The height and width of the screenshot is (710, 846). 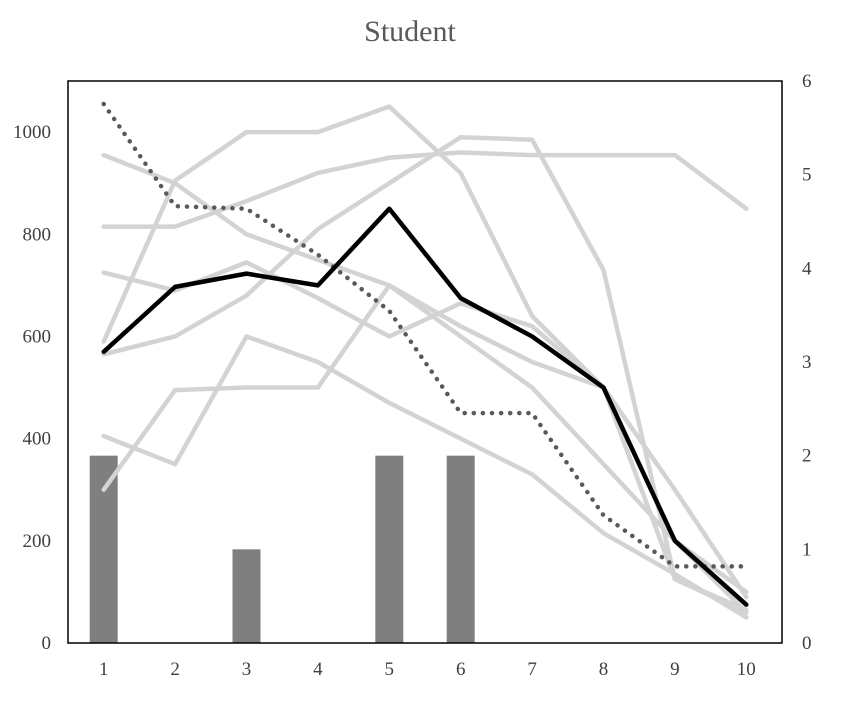 What do you see at coordinates (32, 388) in the screenshot?
I see `left-axis-ticks: 0 200 400 600 800 1000` at bounding box center [32, 388].